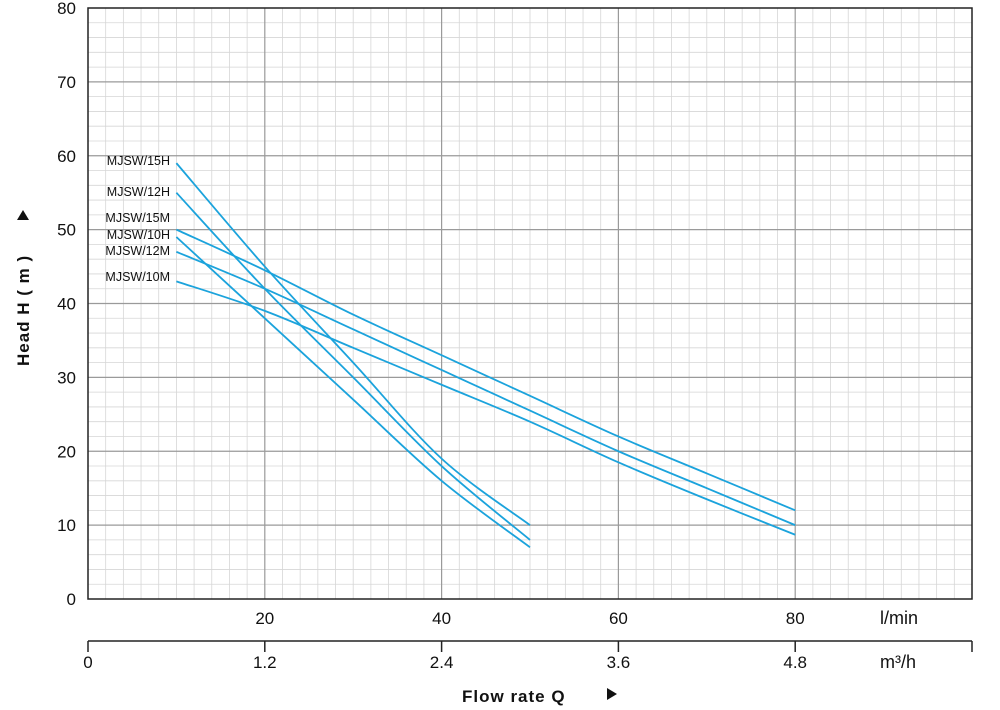 The image size is (1000, 710). Describe the element at coordinates (612, 694) in the screenshot. I see `x-axis-arrow-icon` at that location.